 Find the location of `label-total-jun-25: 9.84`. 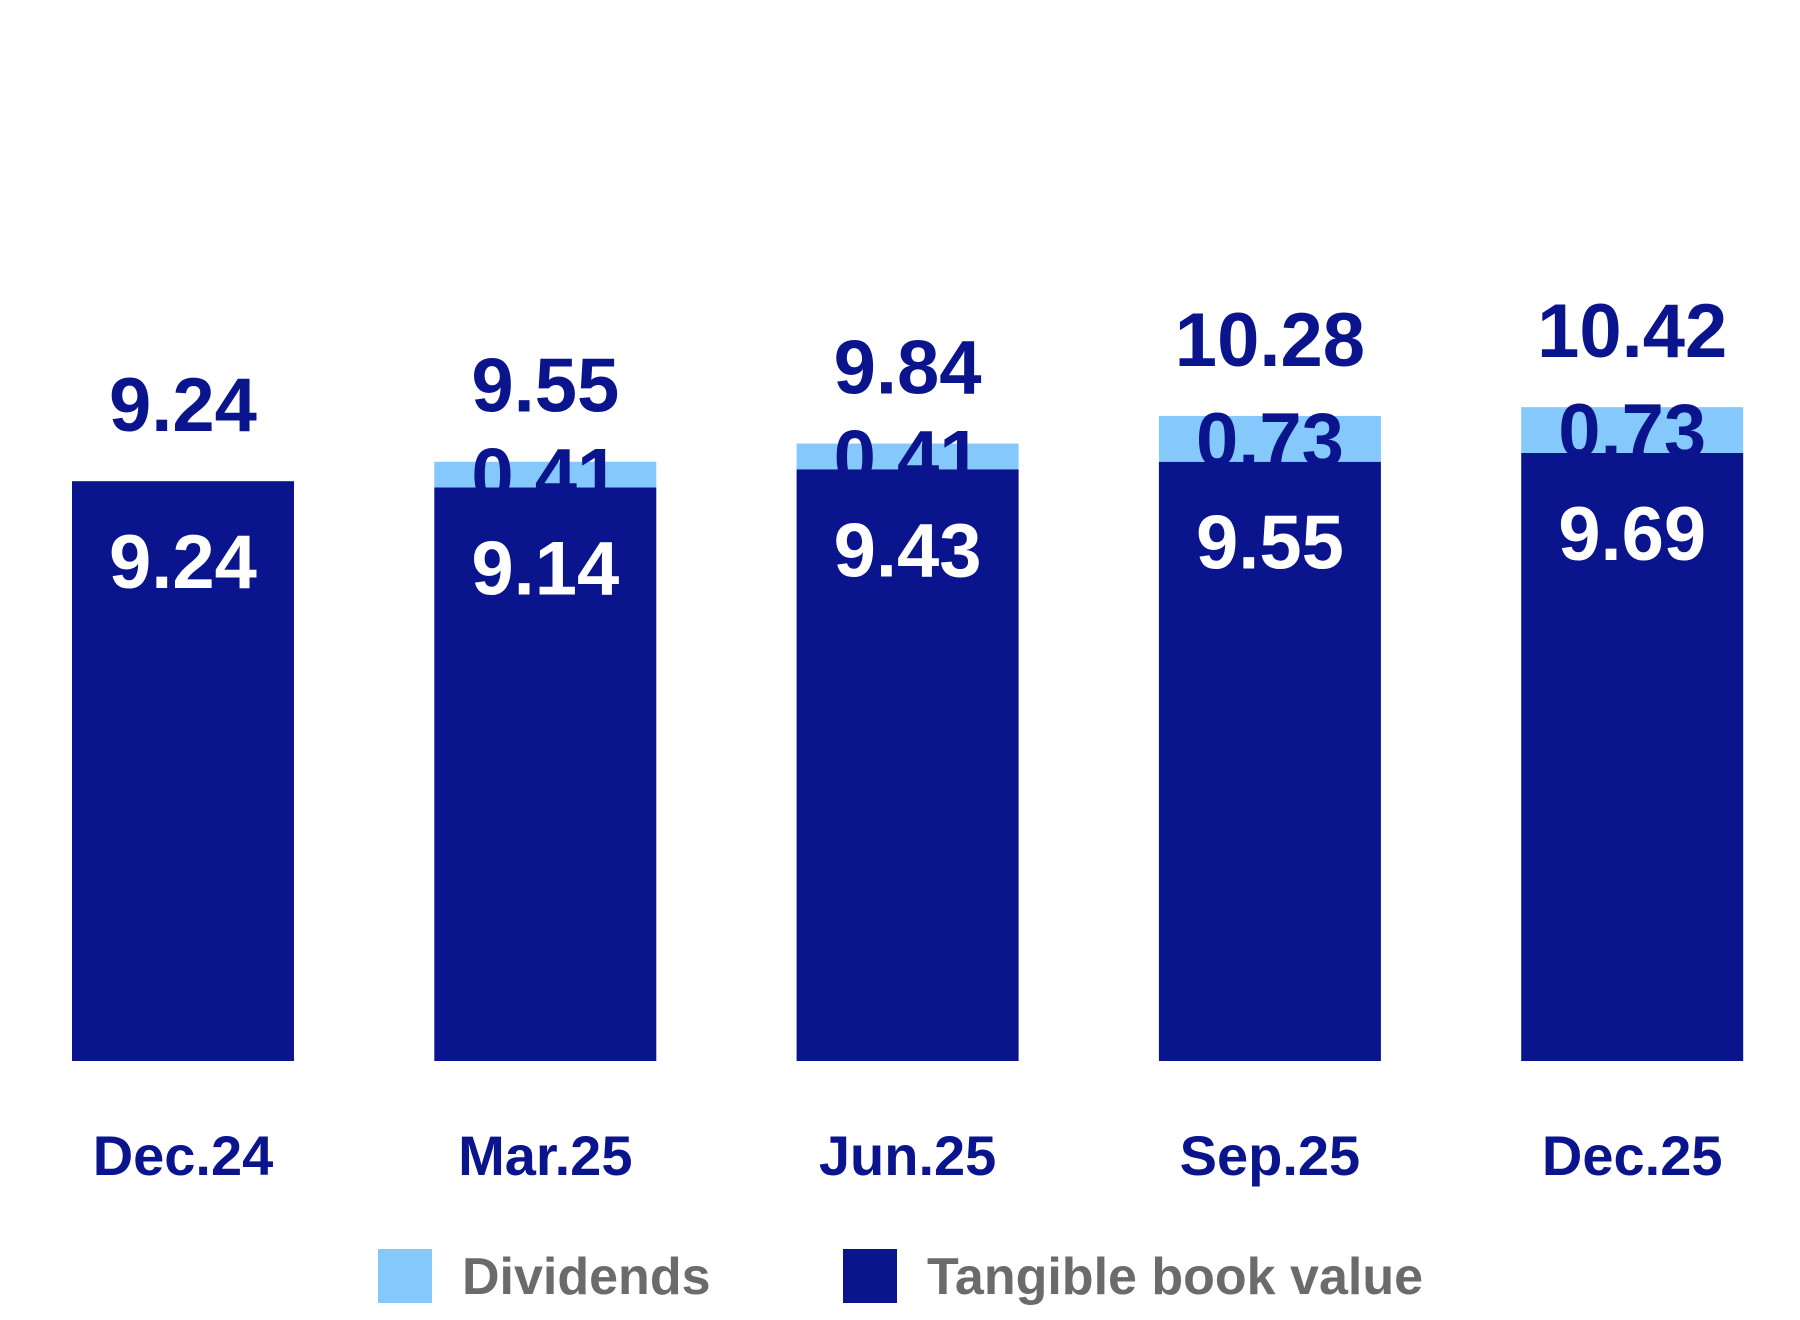

label-total-jun-25: 9.84 is located at coordinates (908, 368).